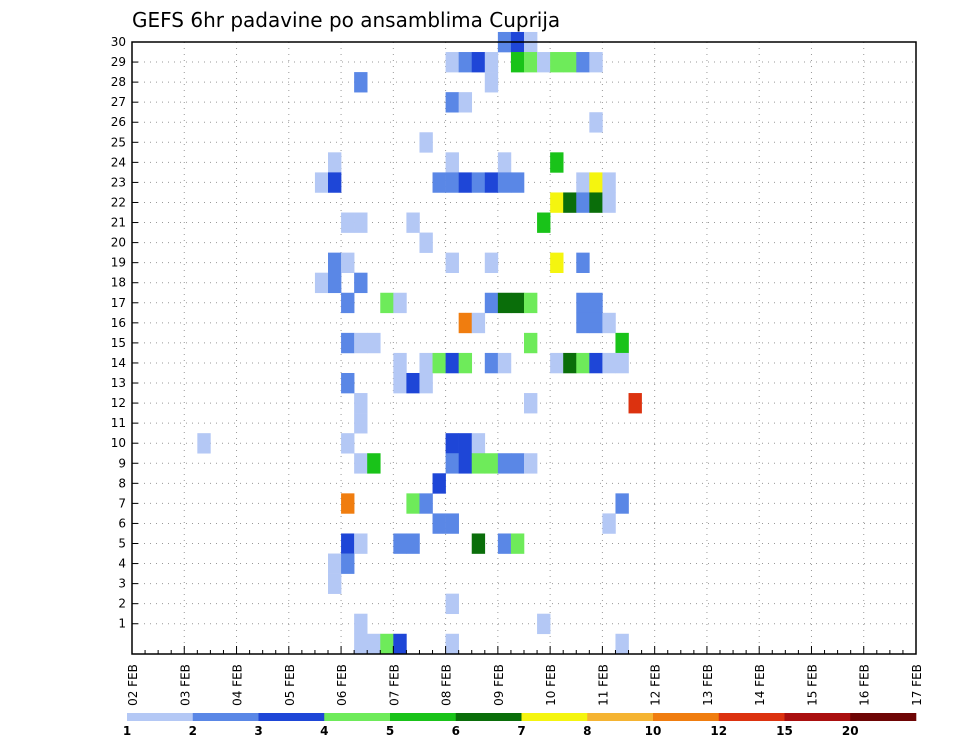 Image resolution: width=960 pixels, height=742 pixels. Describe the element at coordinates (656, 685) in the screenshot. I see `x-tick-label: 12 FEB` at that location.